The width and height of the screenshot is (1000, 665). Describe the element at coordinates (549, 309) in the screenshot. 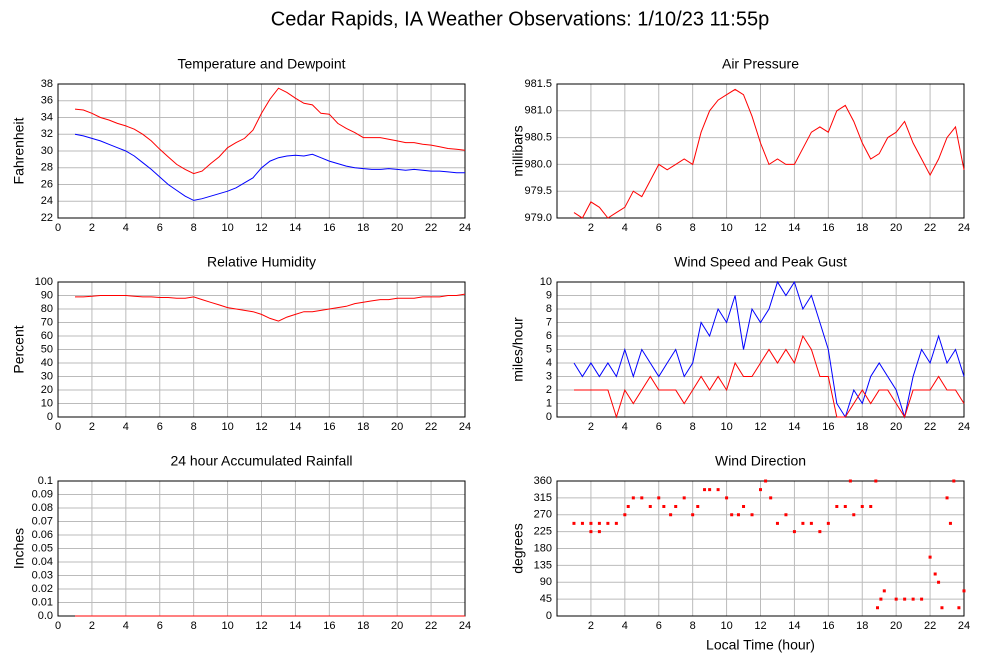

I see `y-tick-label: 8` at that location.